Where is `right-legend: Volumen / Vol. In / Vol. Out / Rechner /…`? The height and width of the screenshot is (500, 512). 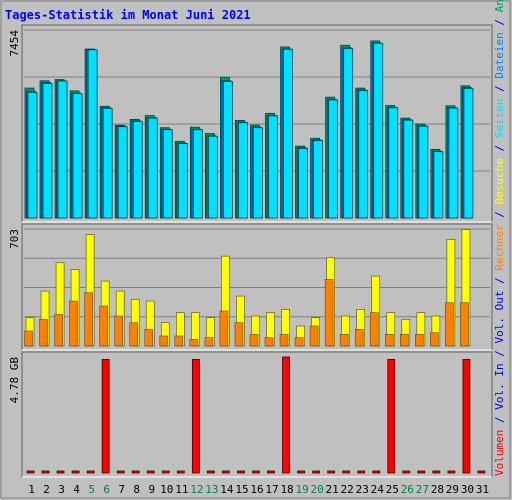
right-legend: Volumen / Vol. In / Vol. Out / Rechner /… is located at coordinates (499, 238).